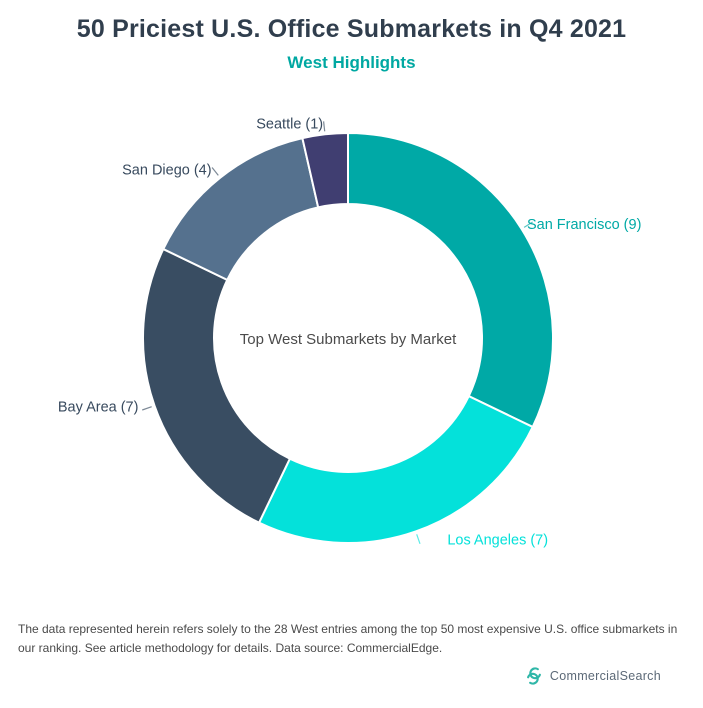 This screenshot has height=708, width=703. What do you see at coordinates (418, 539) in the screenshot?
I see `label-tick-los-angeles` at bounding box center [418, 539].